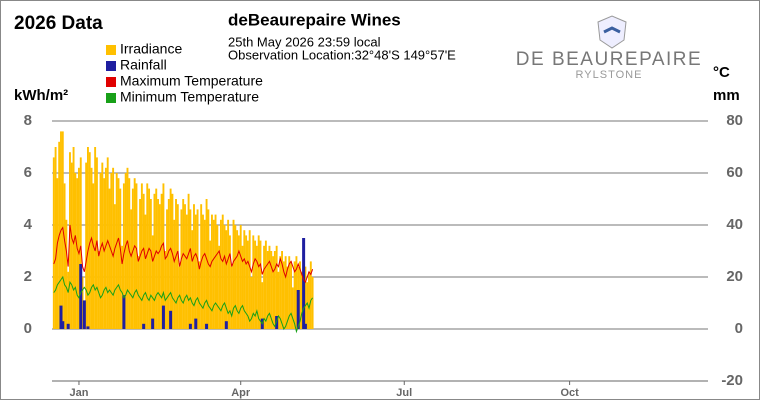  I want to click on y-tick-label: 4, so click(28, 224).